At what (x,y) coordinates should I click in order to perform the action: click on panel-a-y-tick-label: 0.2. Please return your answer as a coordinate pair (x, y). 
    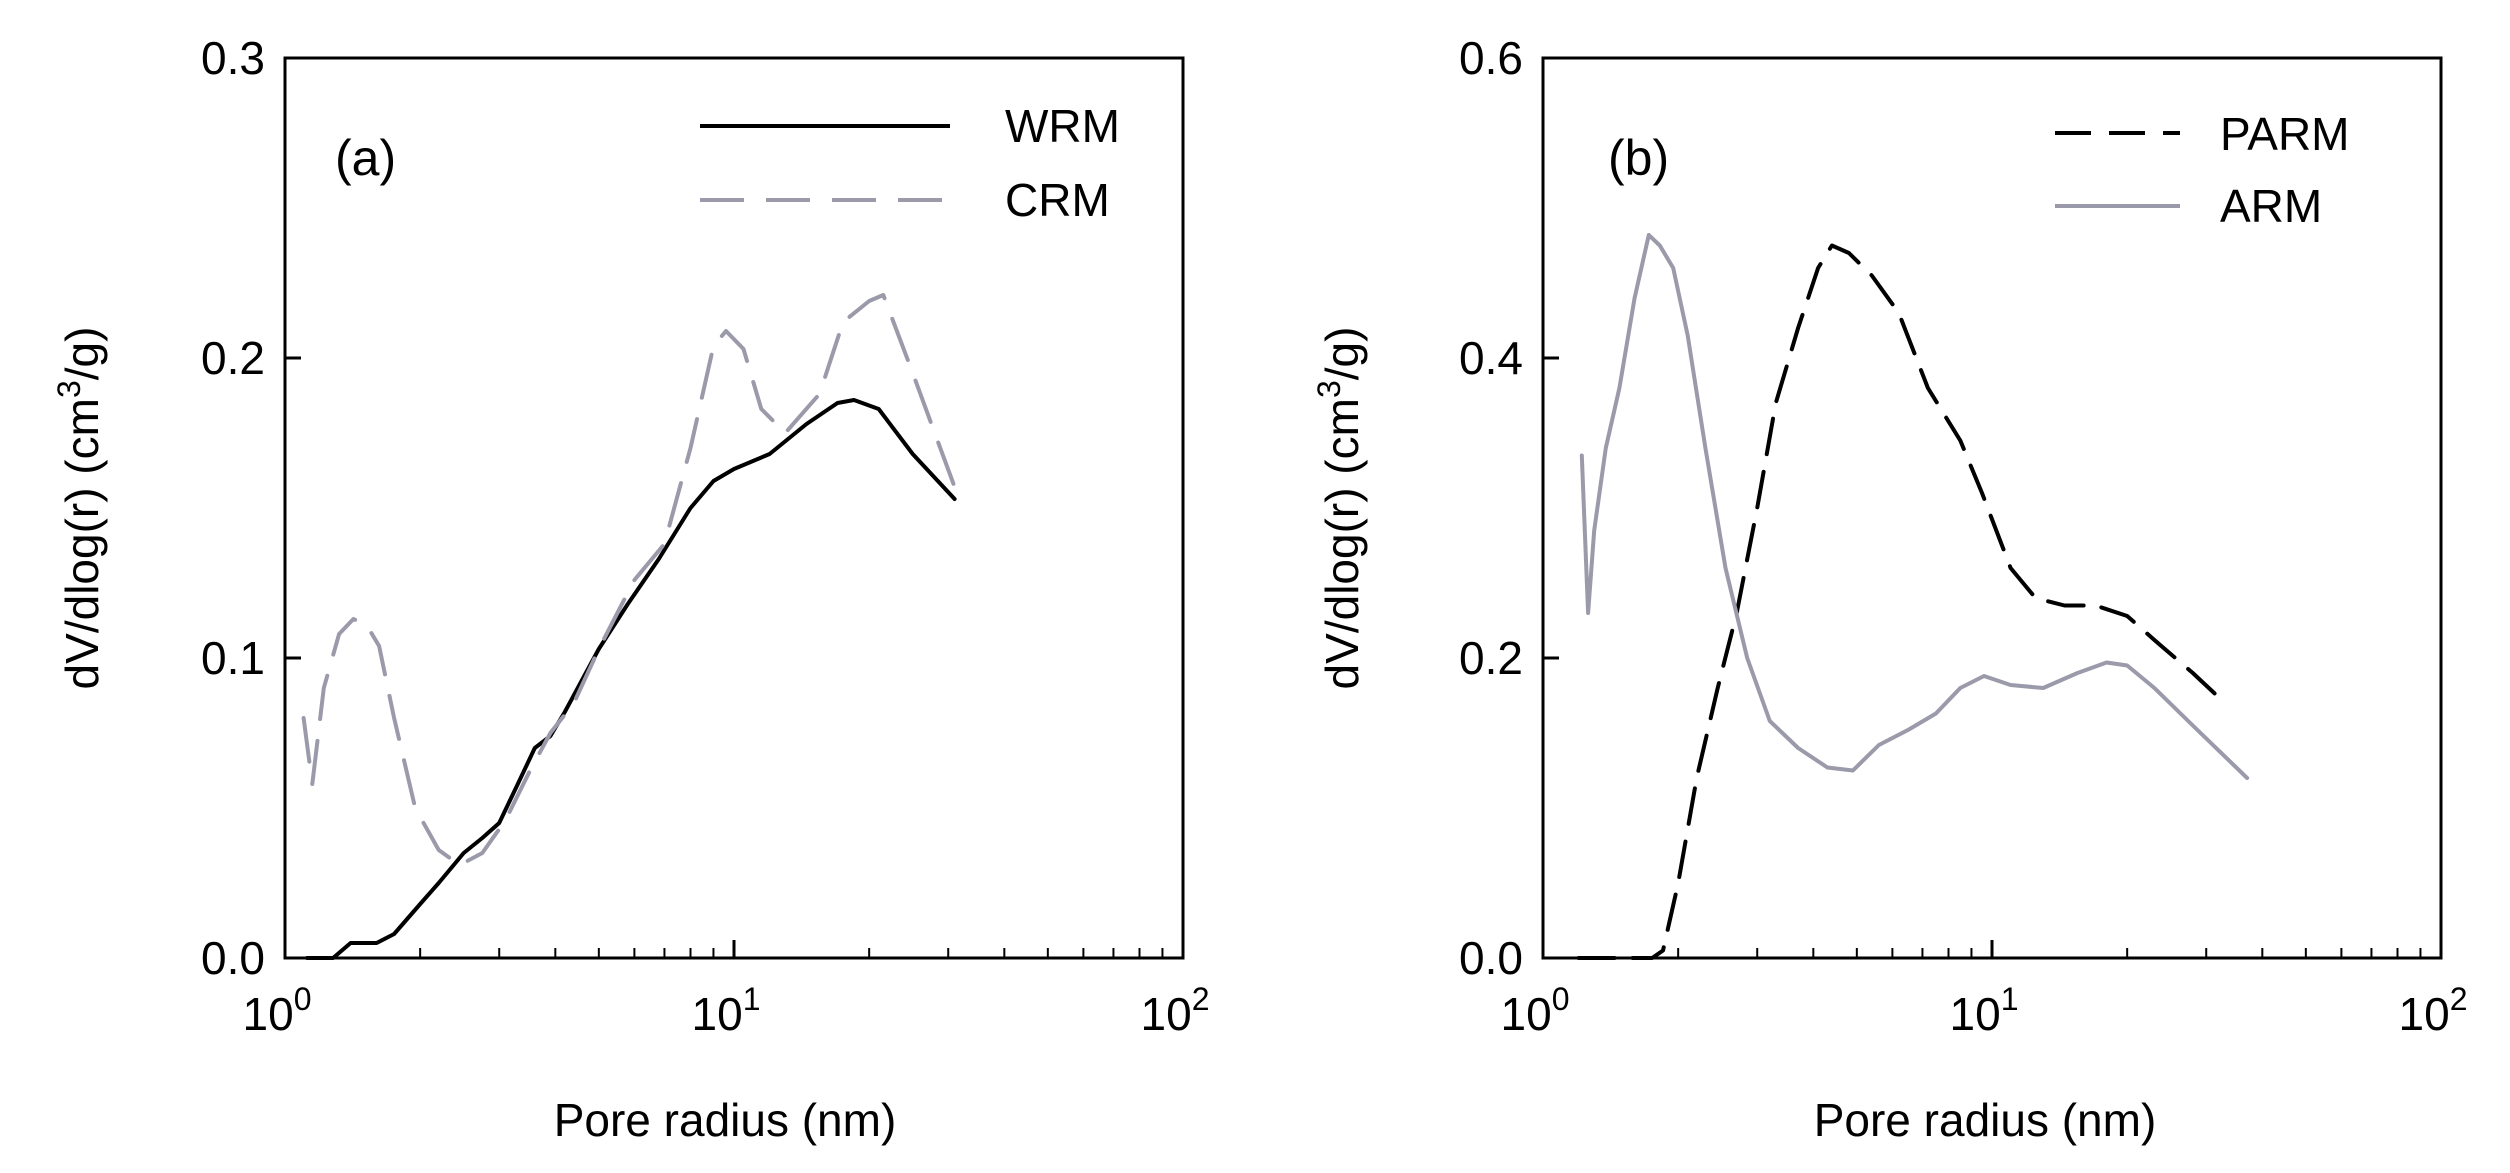
    Looking at the image, I should click on (233, 358).